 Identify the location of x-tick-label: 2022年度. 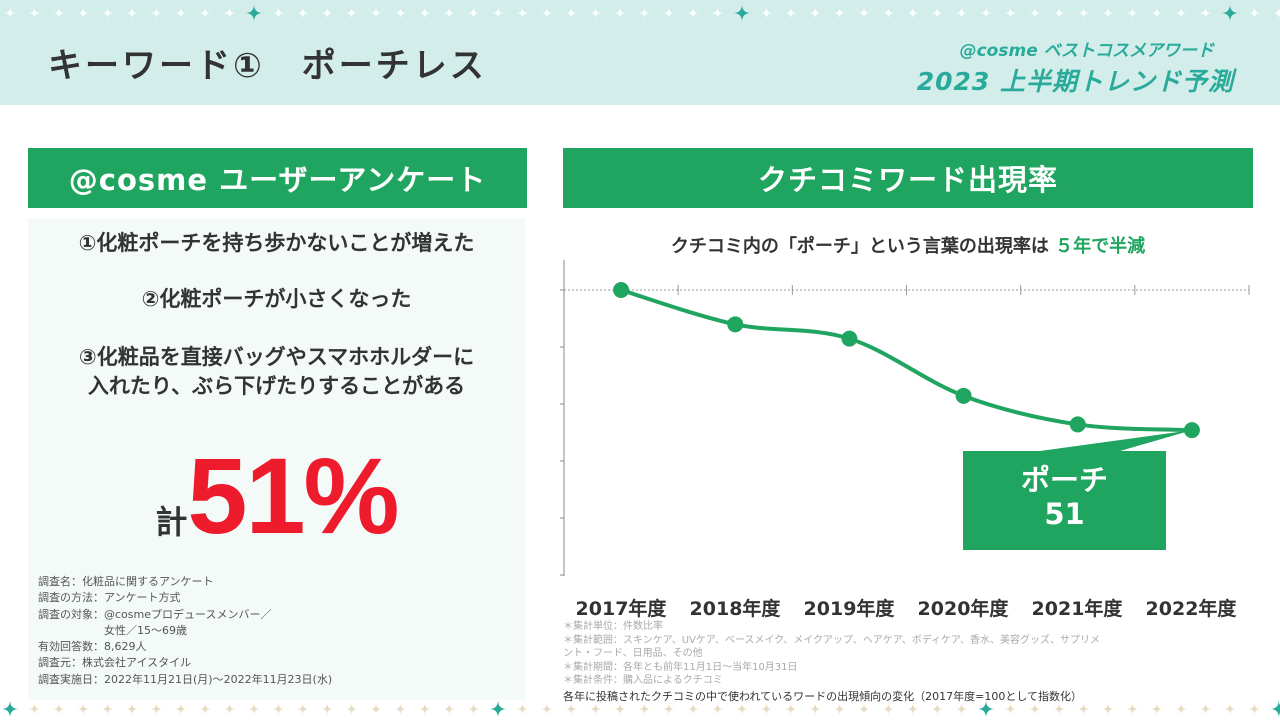
(1191, 609).